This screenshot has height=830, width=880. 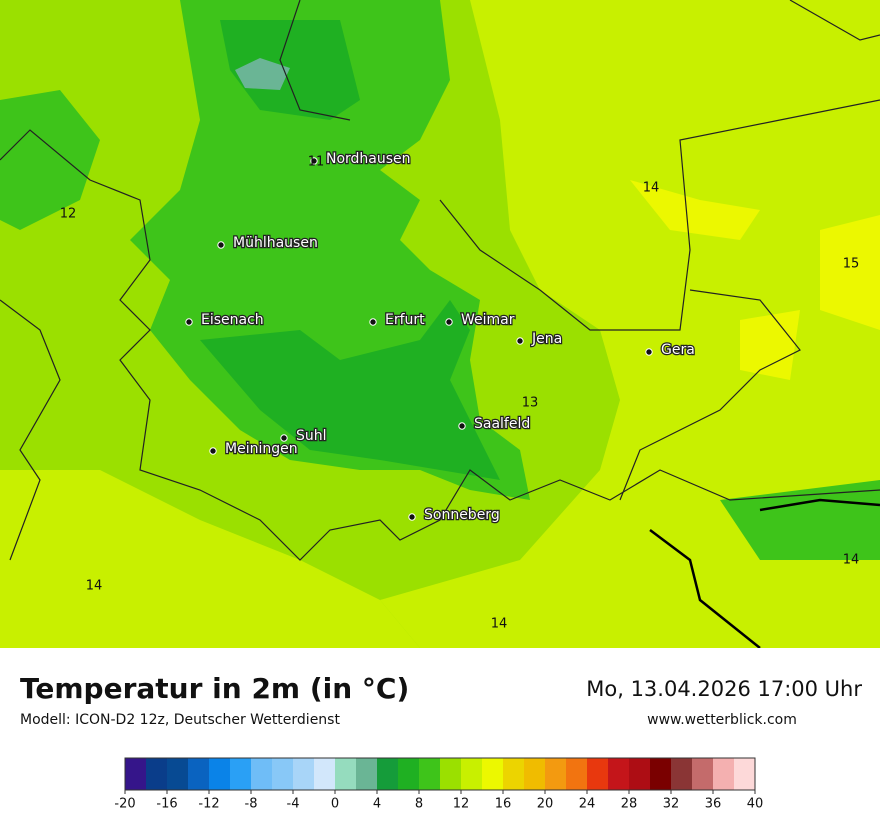 What do you see at coordinates (405, 320) in the screenshot?
I see `city-label: Erfurt` at bounding box center [405, 320].